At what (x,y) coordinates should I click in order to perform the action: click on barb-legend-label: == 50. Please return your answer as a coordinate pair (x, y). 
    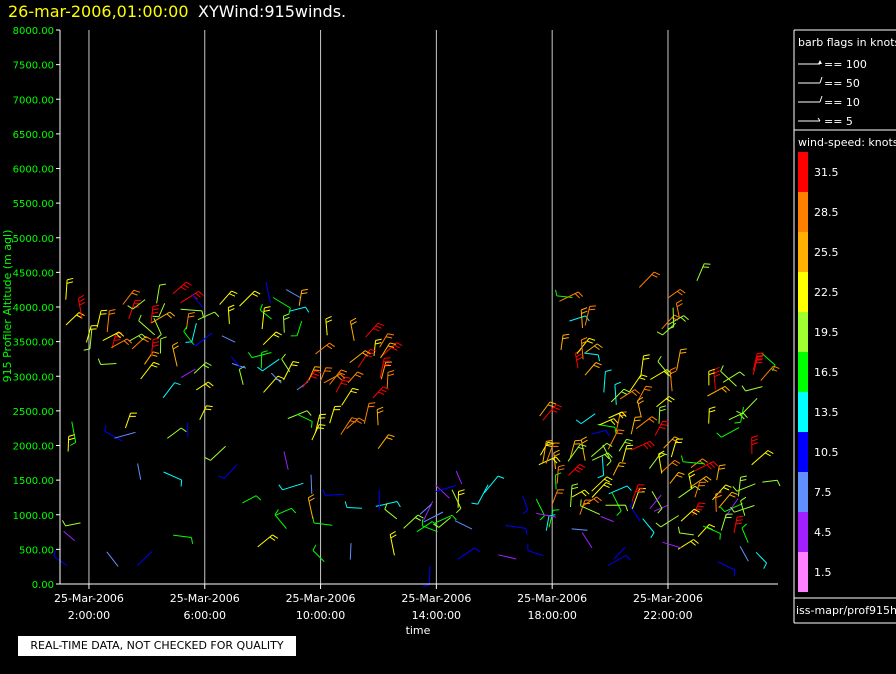
    Looking at the image, I should click on (842, 83).